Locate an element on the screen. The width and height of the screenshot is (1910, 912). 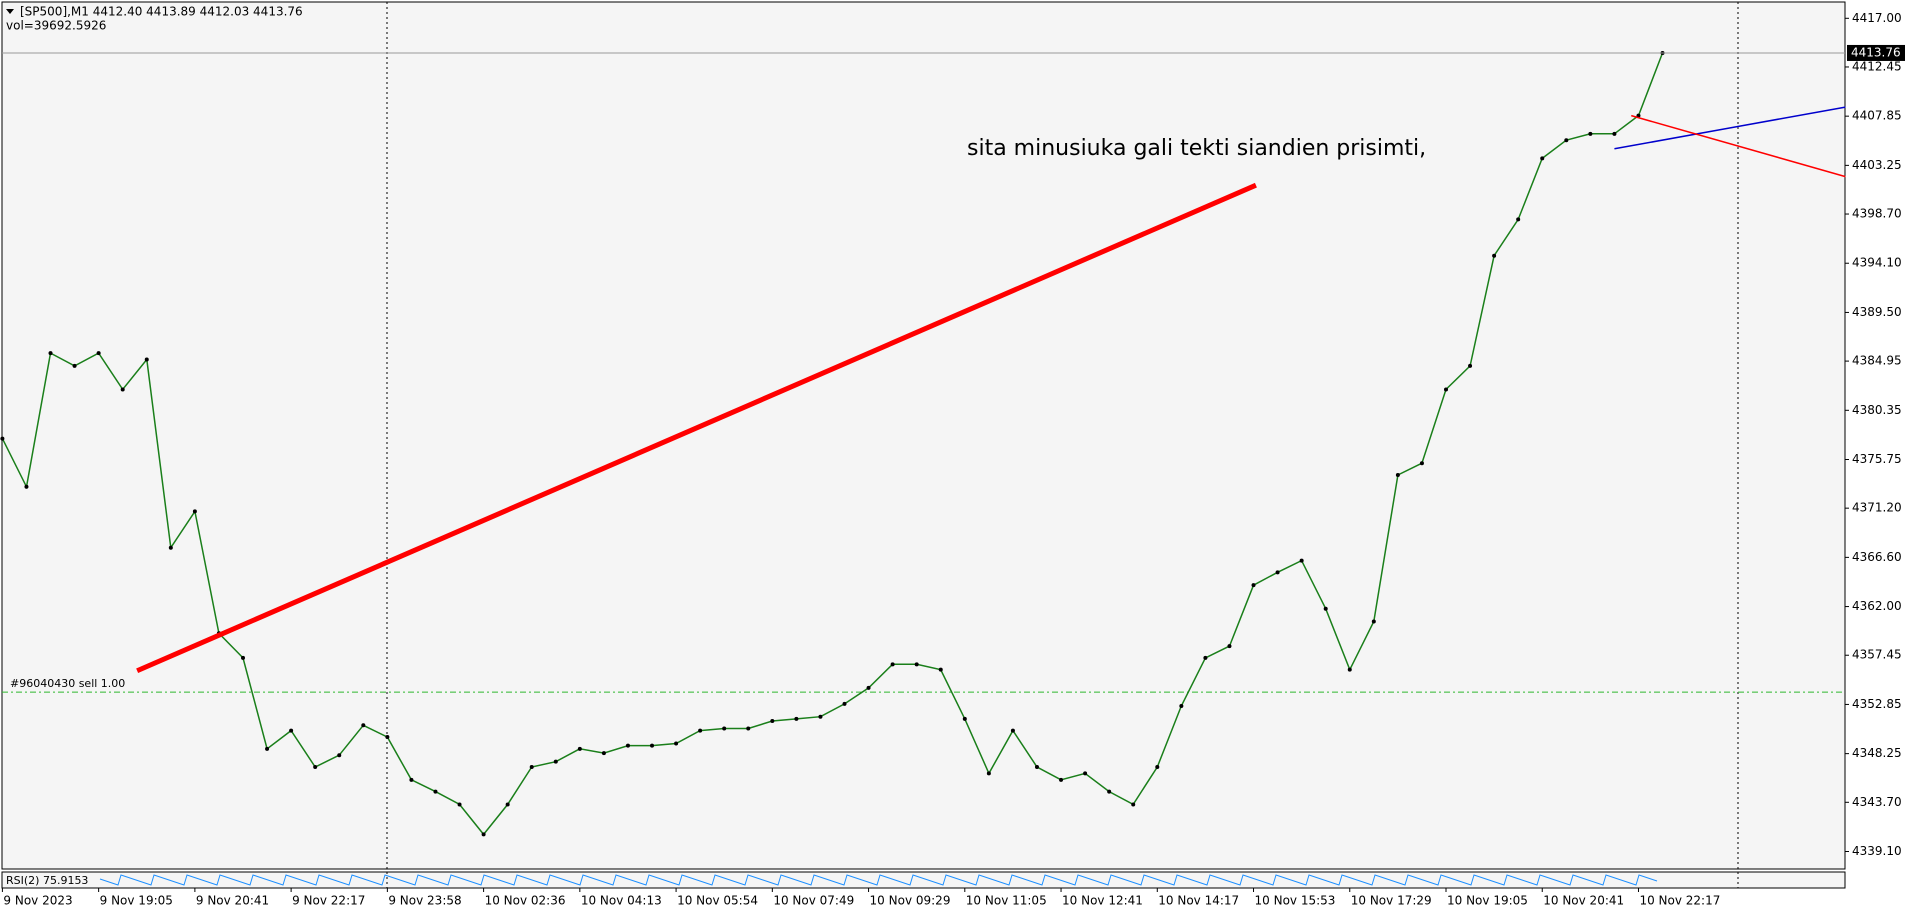
x-tick-label: 10 Nov 02:36 is located at coordinates (525, 901).